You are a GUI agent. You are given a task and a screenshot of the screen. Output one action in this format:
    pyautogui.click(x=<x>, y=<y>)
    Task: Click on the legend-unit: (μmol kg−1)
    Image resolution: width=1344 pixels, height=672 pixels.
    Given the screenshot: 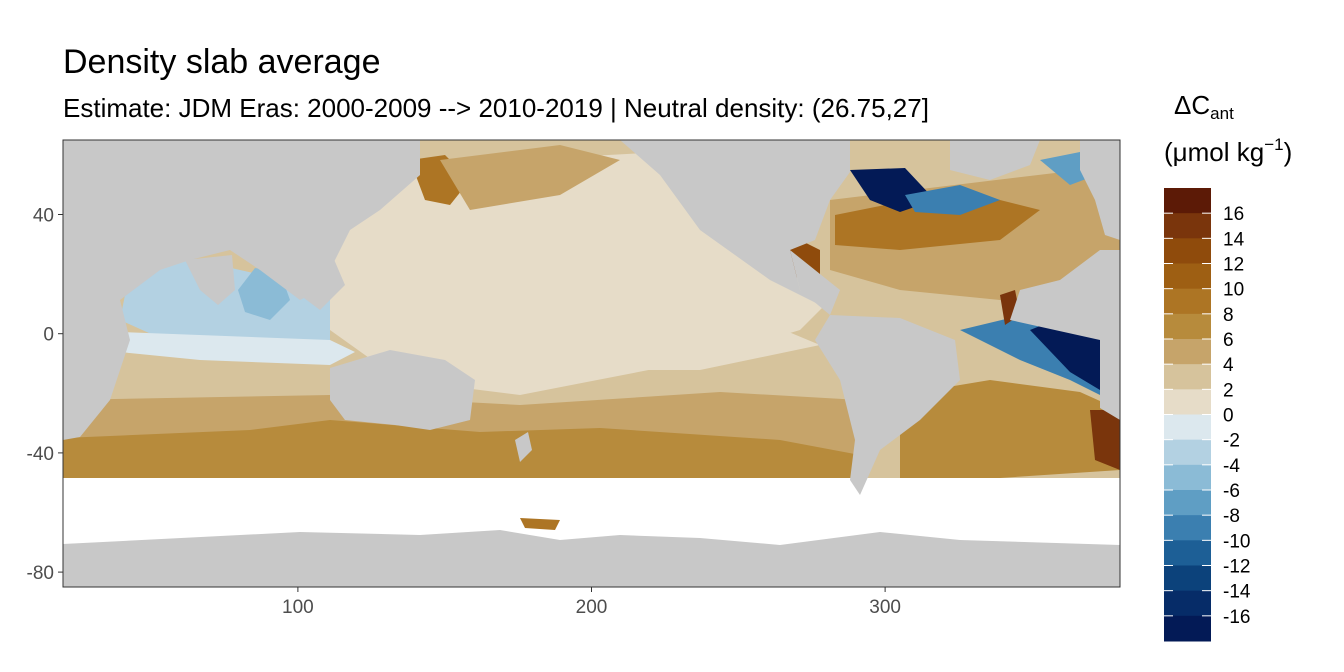 What is the action you would take?
    pyautogui.click(x=1228, y=151)
    